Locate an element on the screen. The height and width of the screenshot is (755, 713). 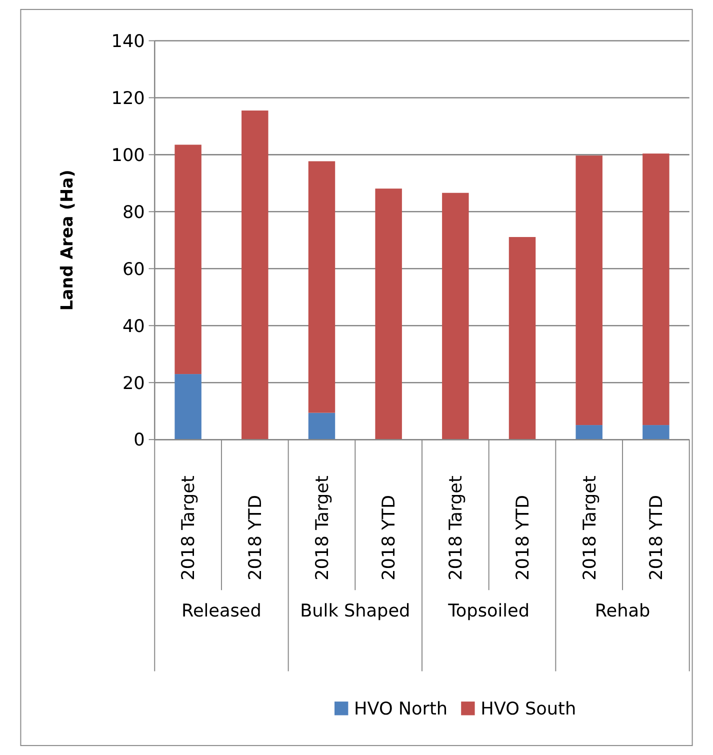
y-axis-title: Land Area (Ha) is located at coordinates (67, 240).